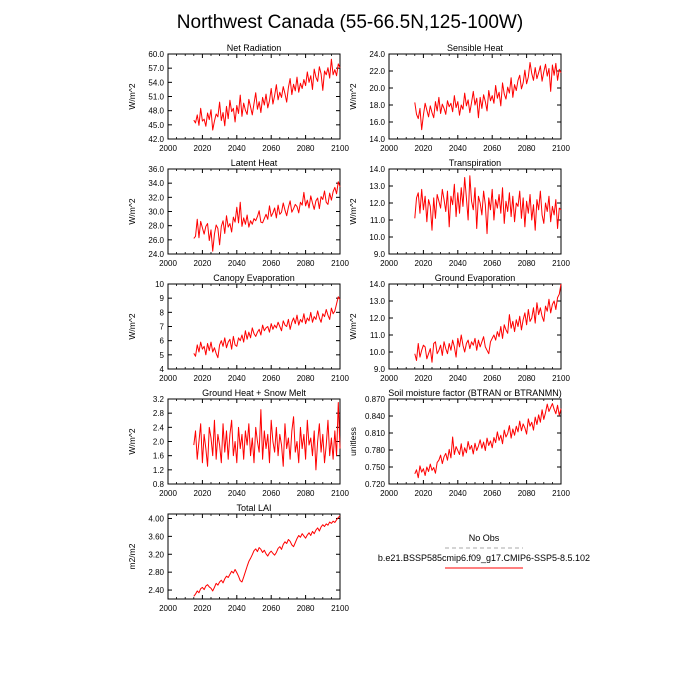  Describe the element at coordinates (156, 111) in the screenshot. I see `y-tick-label: 48.0` at that location.